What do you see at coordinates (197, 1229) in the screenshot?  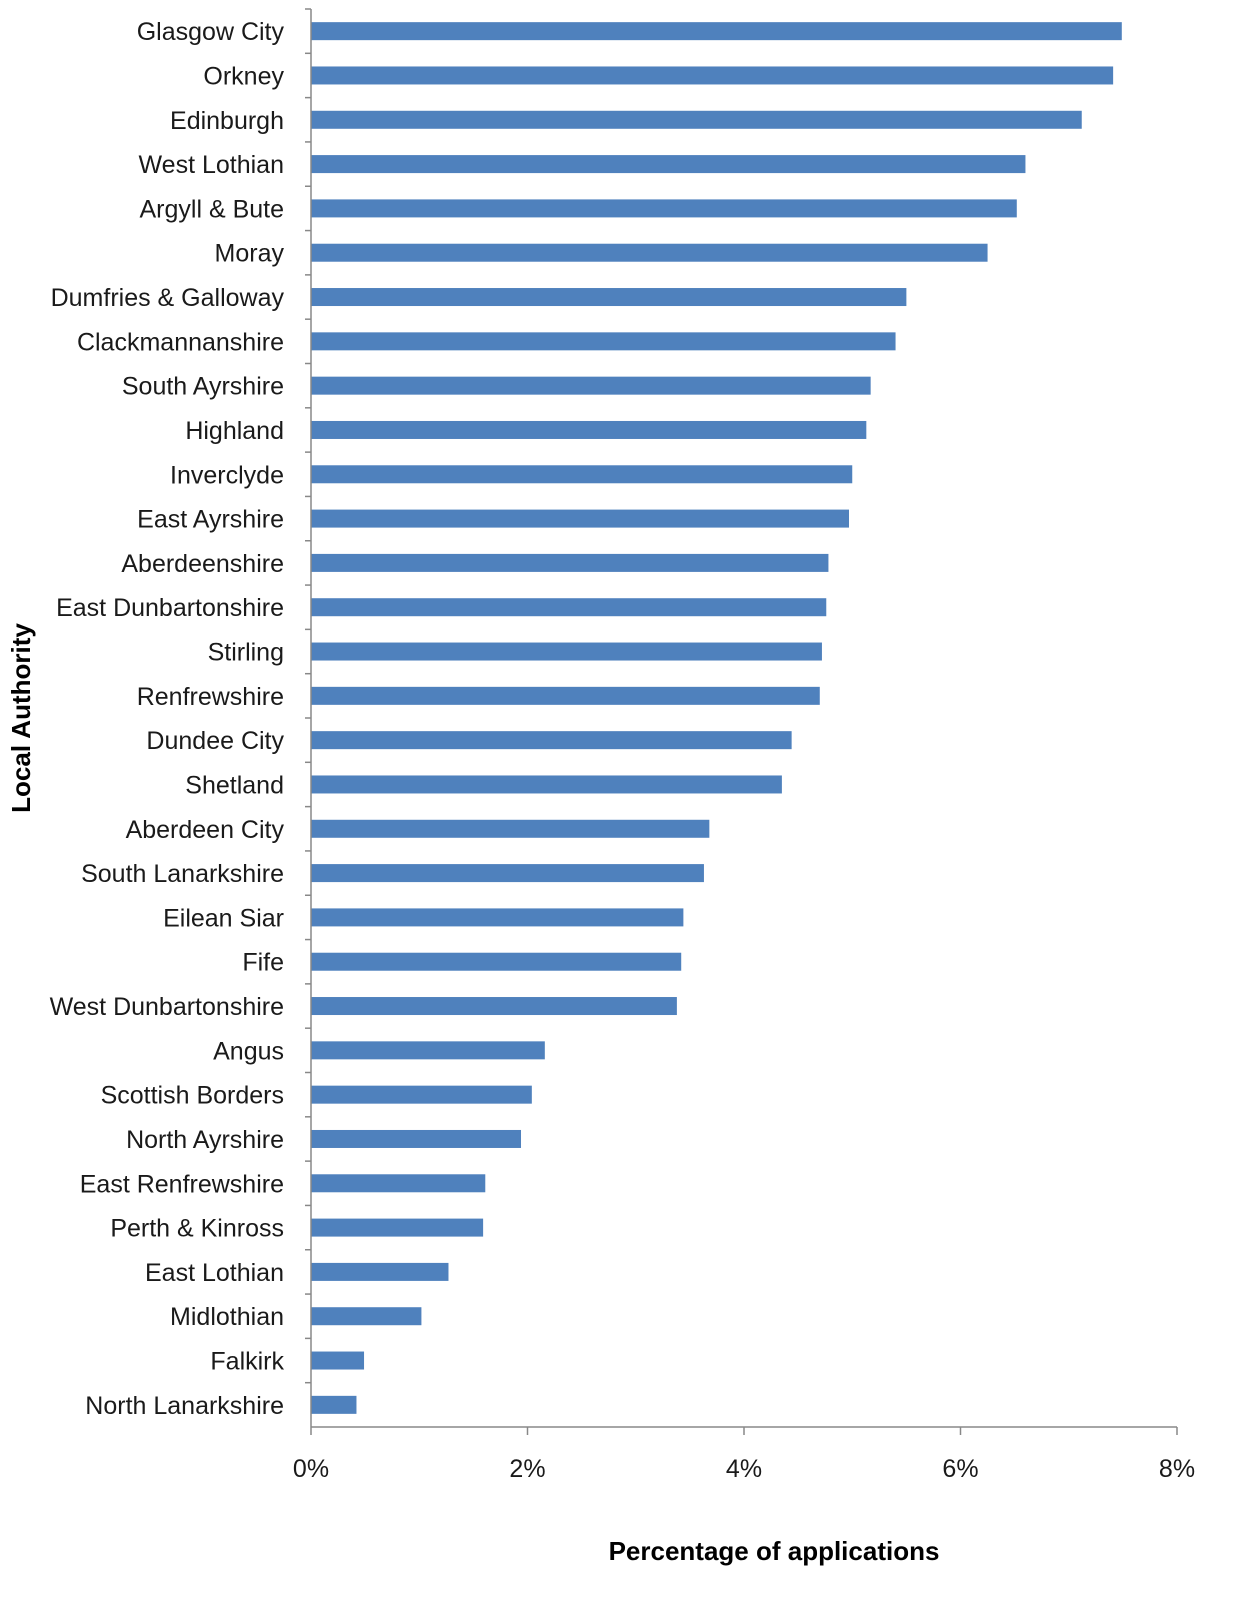 I see `category-label: Perth & Kinross` at bounding box center [197, 1229].